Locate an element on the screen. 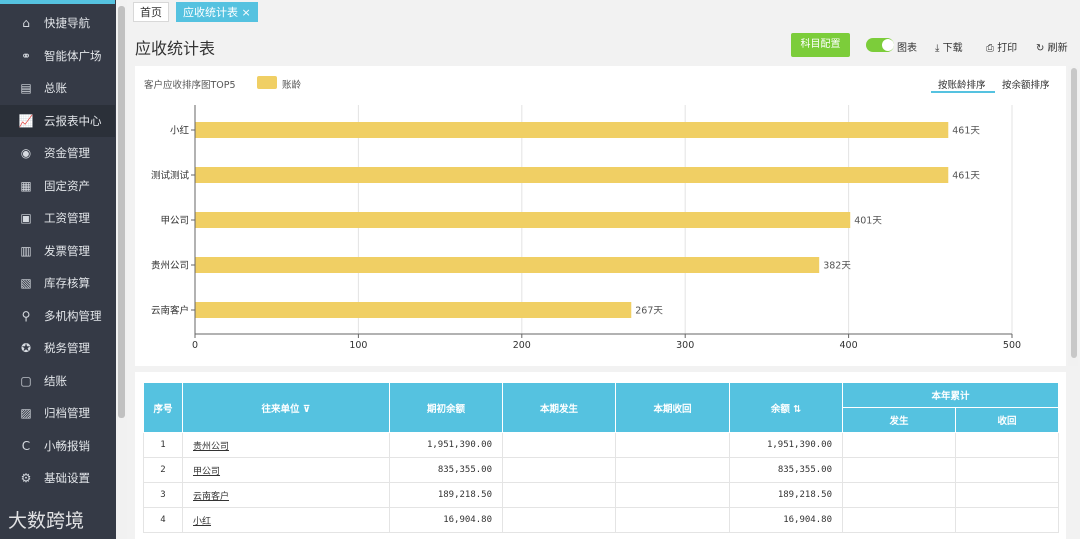  table-row: 2 甲公司 835,355.00 835,355.00 is located at coordinates (601, 470).